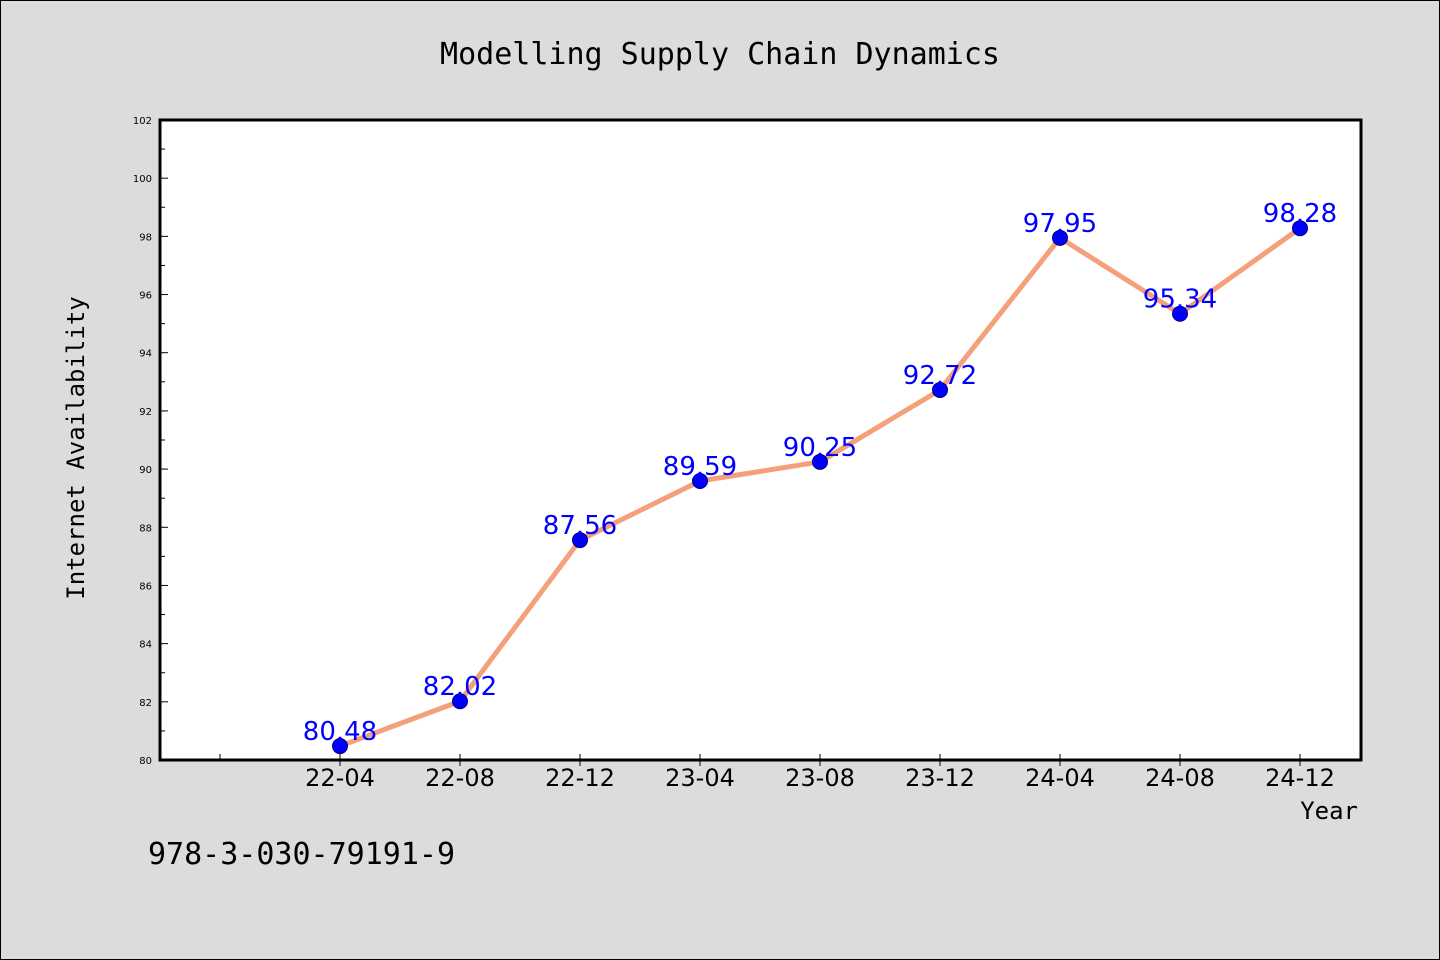 This screenshot has width=1440, height=960. What do you see at coordinates (145, 237) in the screenshot?
I see `y-tick-label: 98` at bounding box center [145, 237].